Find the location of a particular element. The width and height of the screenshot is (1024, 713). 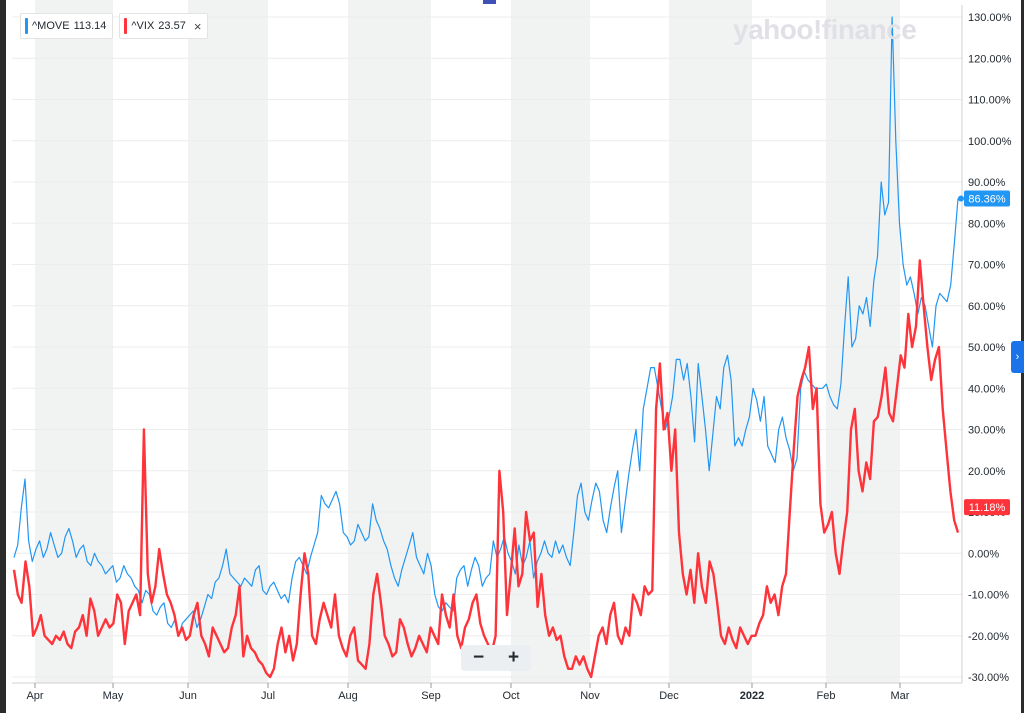

legend-chip-vix: ^VIX 23.57 × is located at coordinates (164, 26).